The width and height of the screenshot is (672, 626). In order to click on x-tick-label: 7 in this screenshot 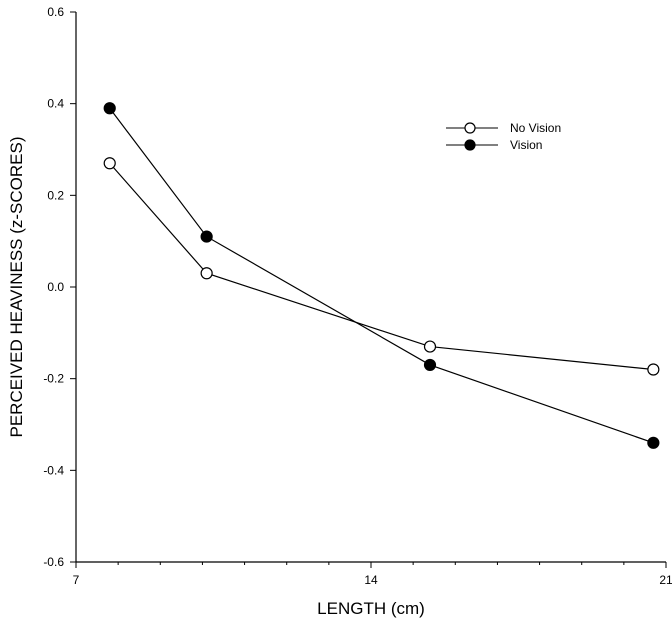, I will do `click(76, 580)`.